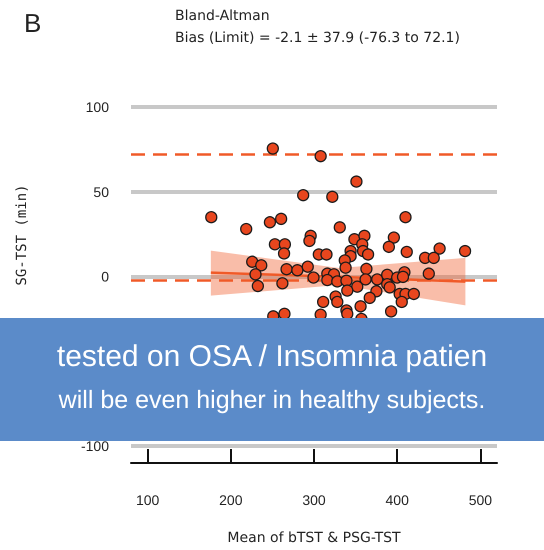 The image size is (544, 550). Describe the element at coordinates (101, 192) in the screenshot. I see `y-tick-label: 50` at that location.